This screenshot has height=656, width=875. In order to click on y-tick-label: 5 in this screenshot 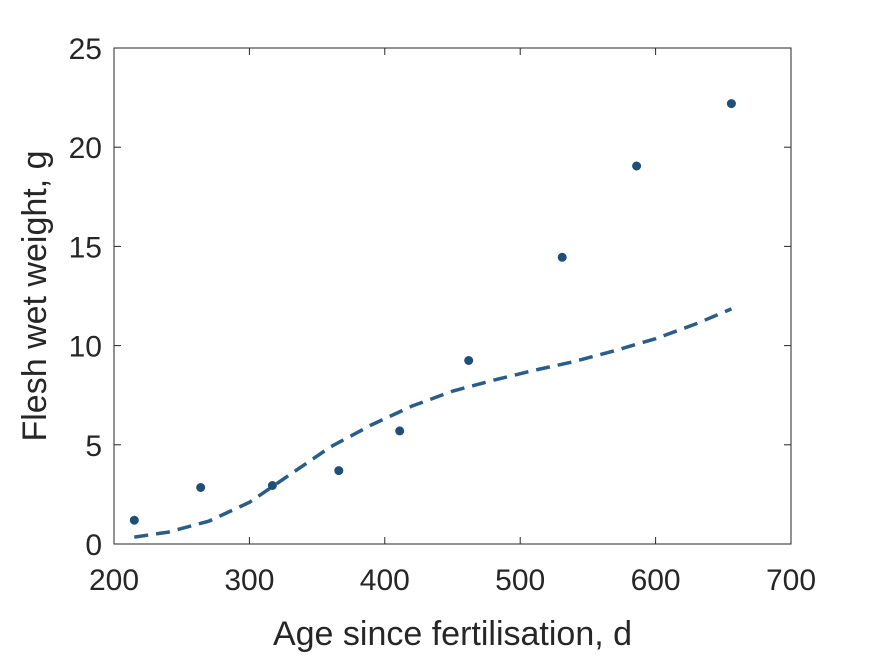, I will do `click(93, 446)`.